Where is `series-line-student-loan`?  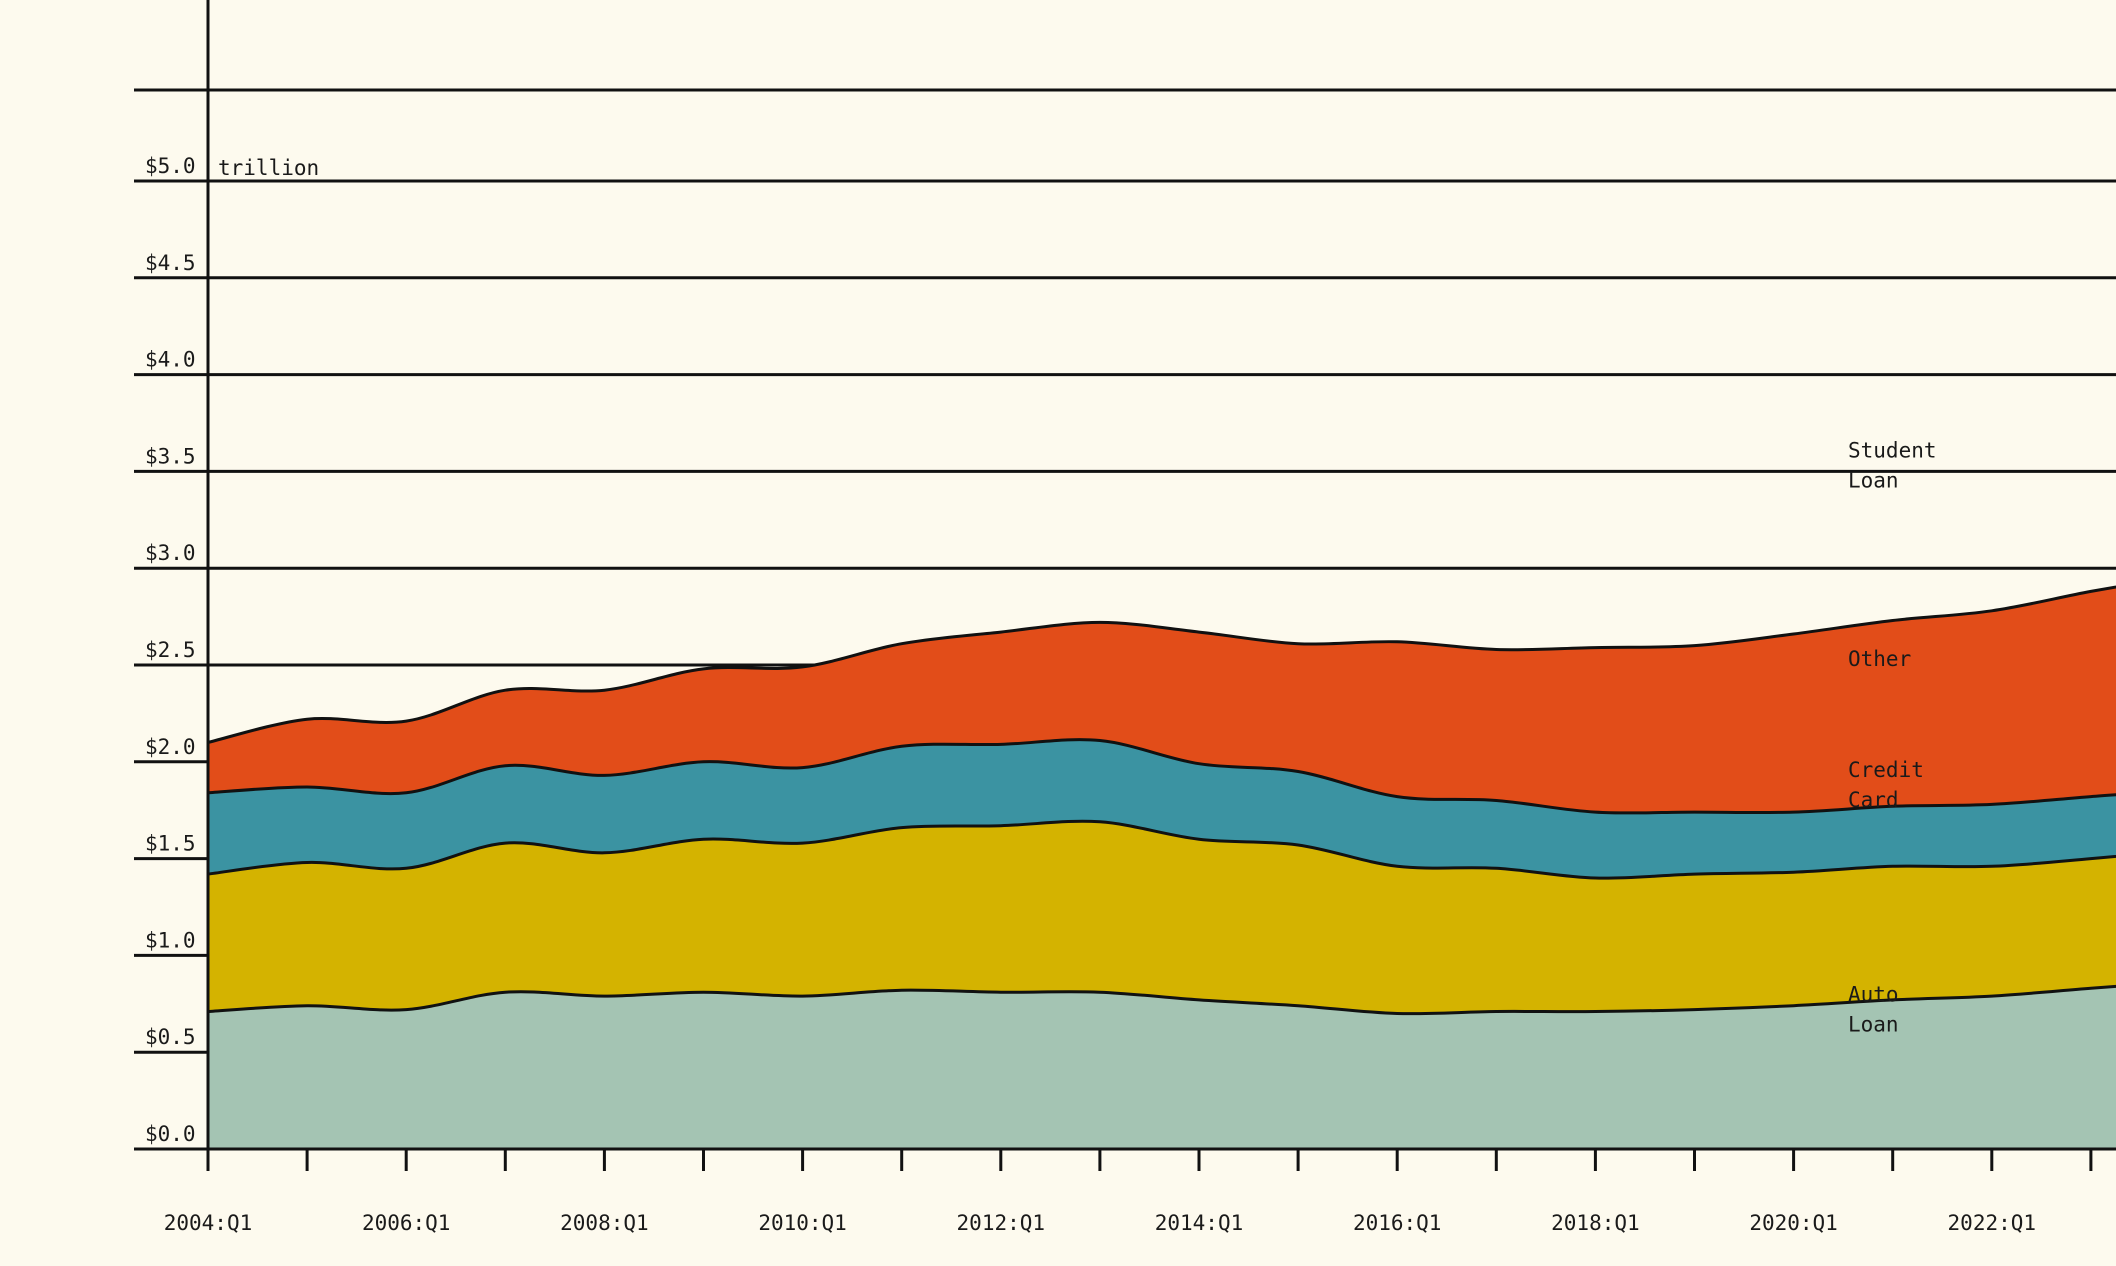
series-line-student-loan is located at coordinates (1161, 664).